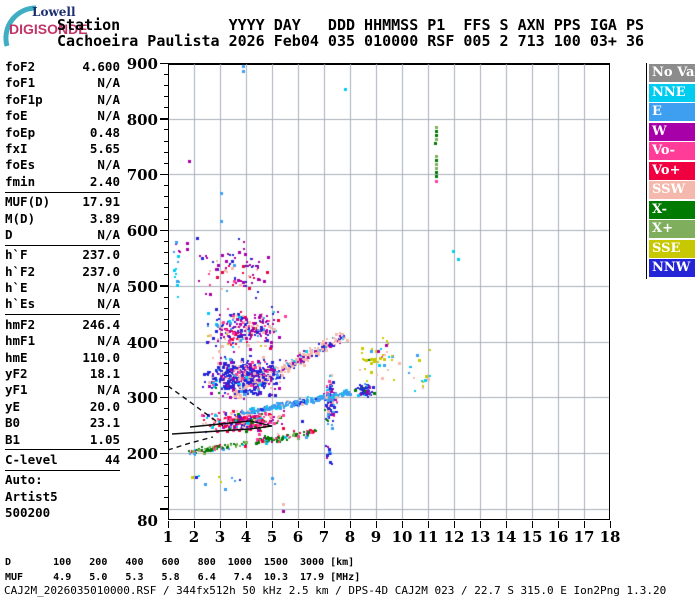 The image size is (700, 600). What do you see at coordinates (62, 116) in the screenshot?
I see `param-row: foE N/A` at bounding box center [62, 116].